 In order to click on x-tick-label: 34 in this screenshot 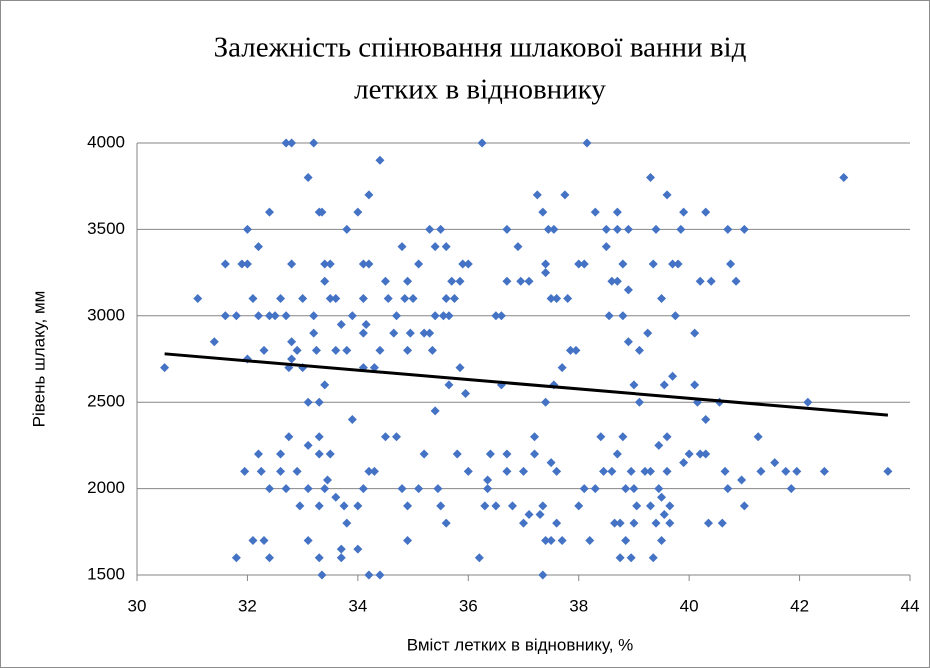, I will do `click(357, 605)`.